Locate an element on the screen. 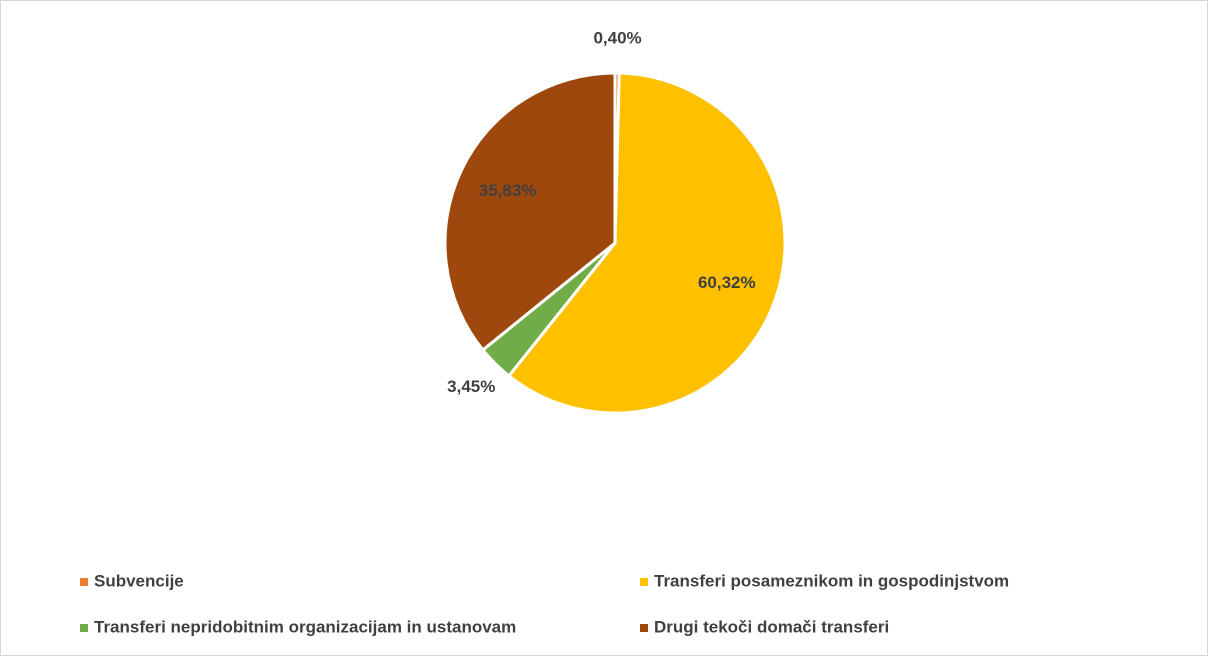 The image size is (1208, 656). data-label: 35,83% is located at coordinates (508, 190).